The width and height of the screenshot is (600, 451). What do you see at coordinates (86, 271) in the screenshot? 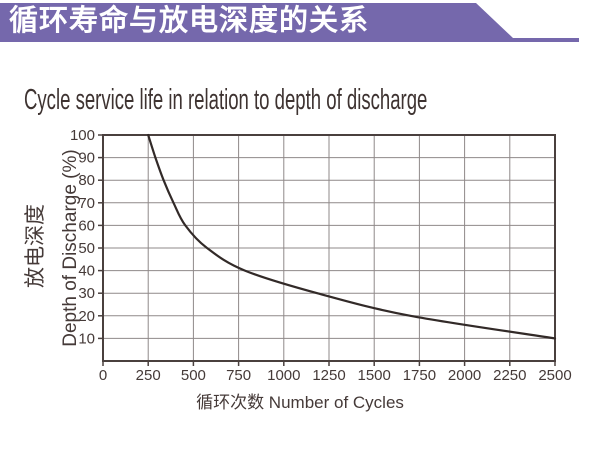
I see `svg-text: 40` at bounding box center [86, 271].